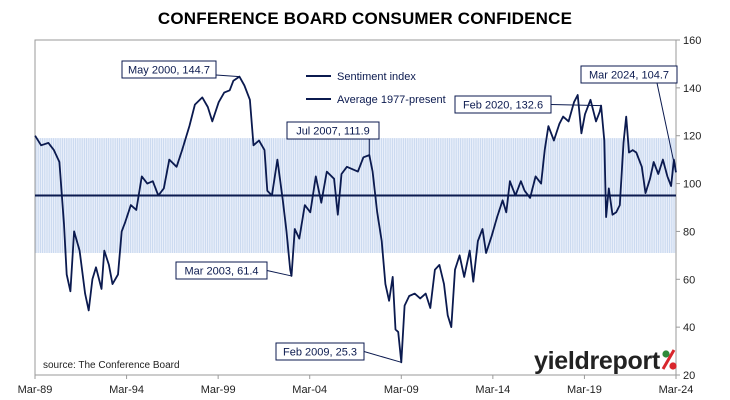 This screenshot has height=400, width=730. I want to click on logo-wordmark: yieldreport, so click(597, 361).